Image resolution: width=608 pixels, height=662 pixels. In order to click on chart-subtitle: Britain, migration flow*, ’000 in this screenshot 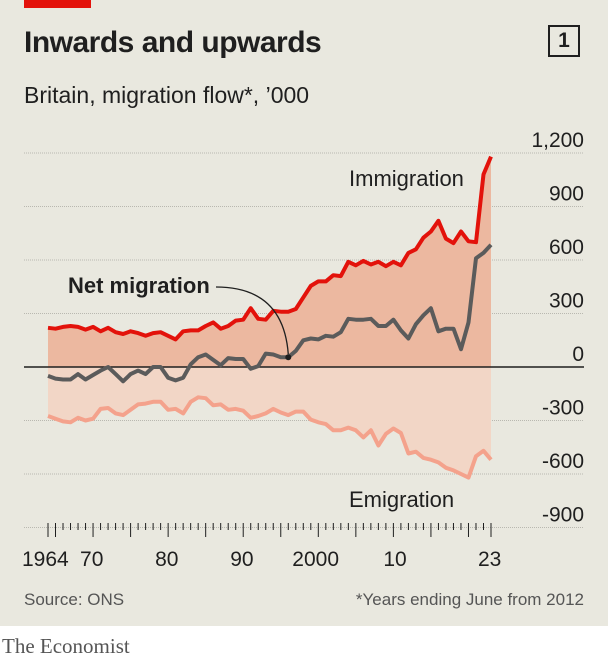, I will do `click(167, 95)`.